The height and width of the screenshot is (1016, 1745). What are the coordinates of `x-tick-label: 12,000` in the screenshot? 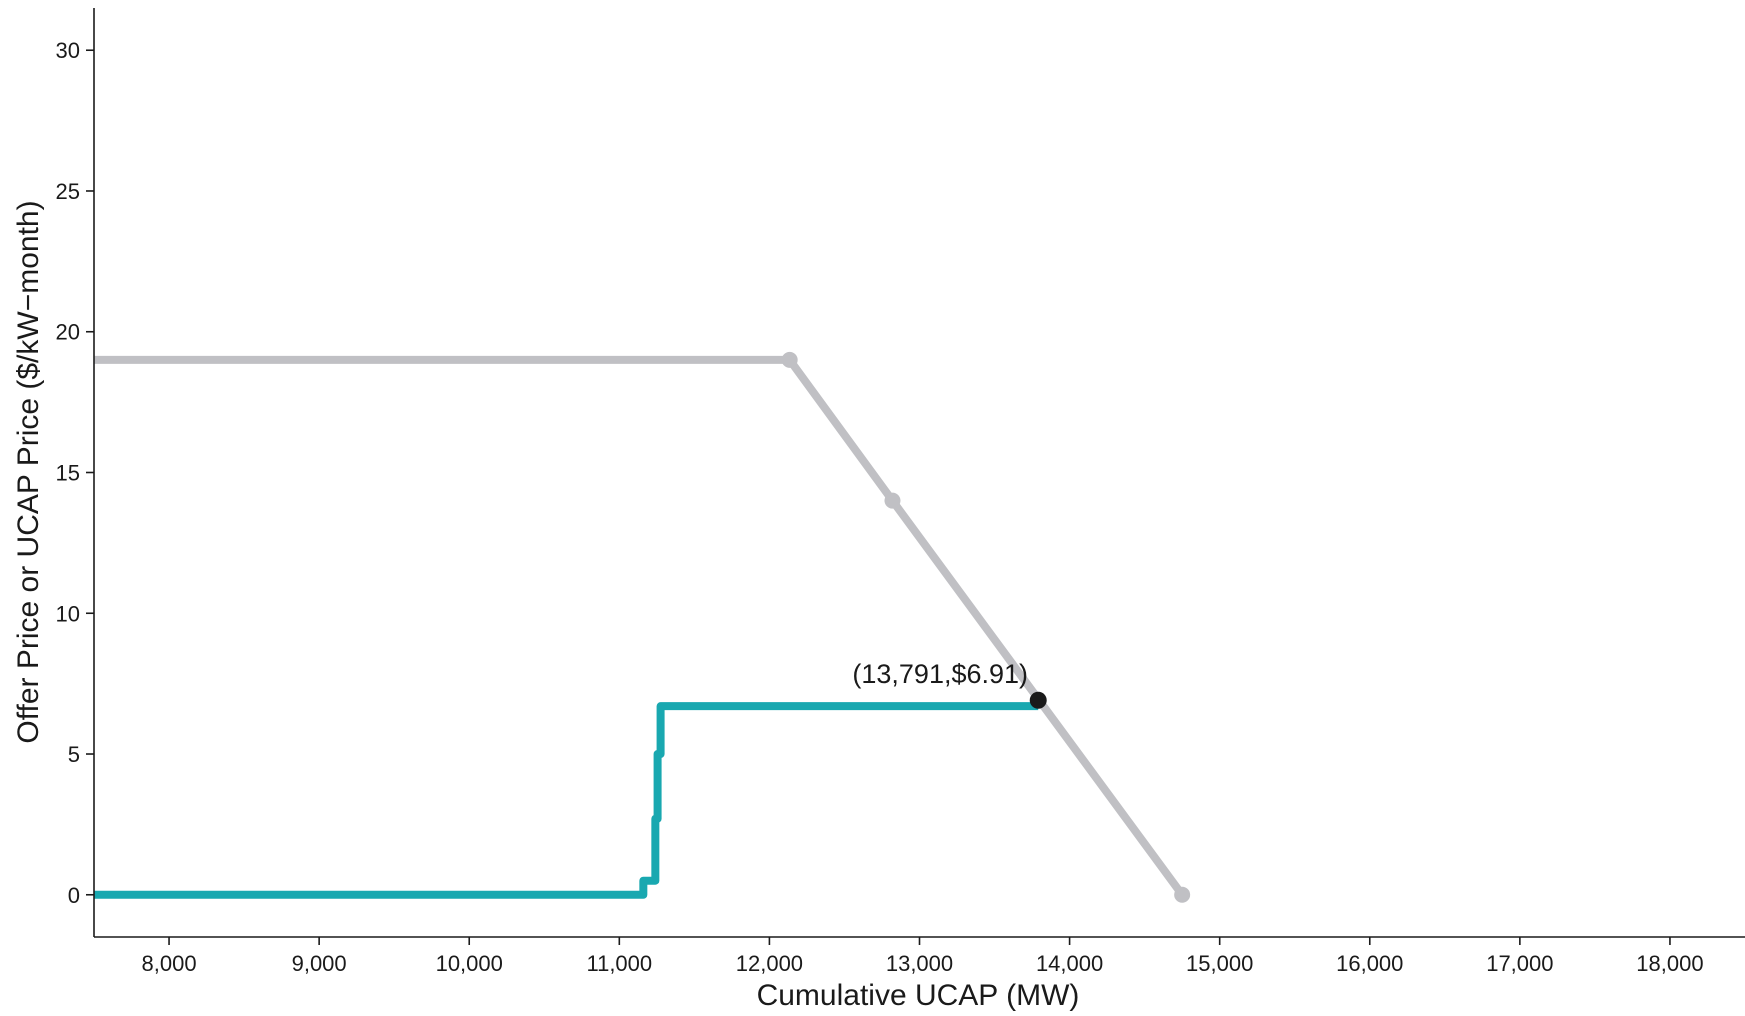 It's located at (769, 963).